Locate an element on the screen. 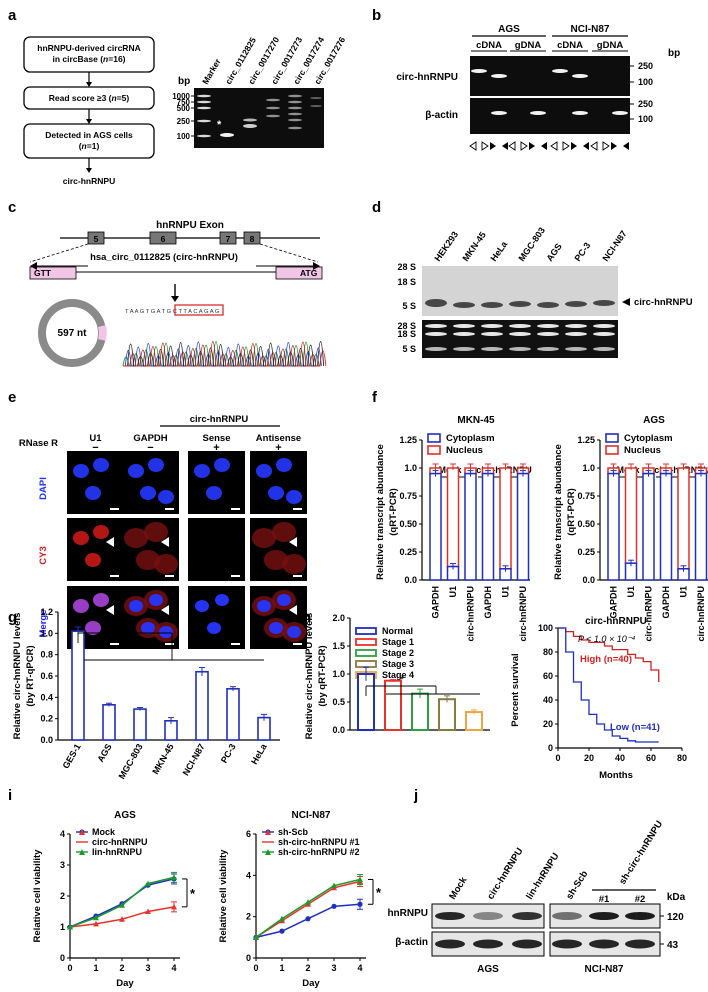 This screenshot has width=708, height=992. row-label: DAPI is located at coordinates (43, 488).